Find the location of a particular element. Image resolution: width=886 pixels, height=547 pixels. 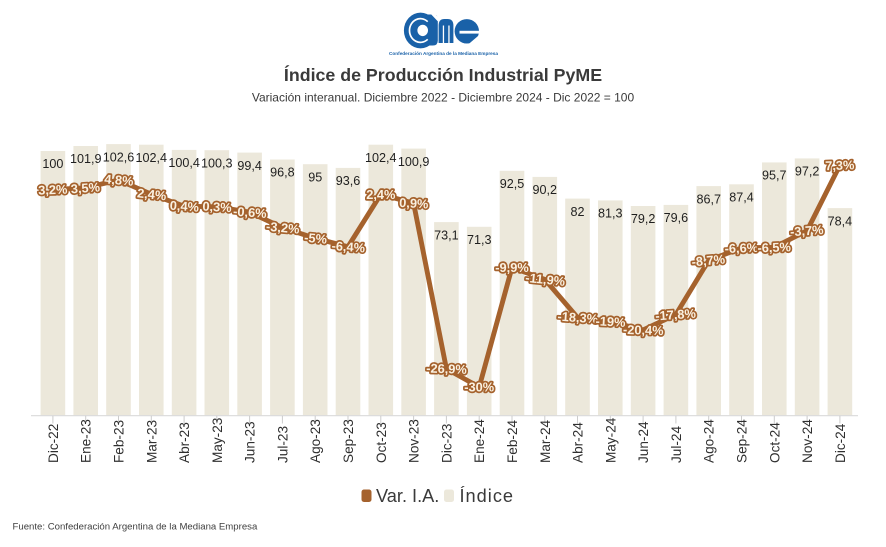

svg-text: Jun-23 is located at coordinates (250, 442).